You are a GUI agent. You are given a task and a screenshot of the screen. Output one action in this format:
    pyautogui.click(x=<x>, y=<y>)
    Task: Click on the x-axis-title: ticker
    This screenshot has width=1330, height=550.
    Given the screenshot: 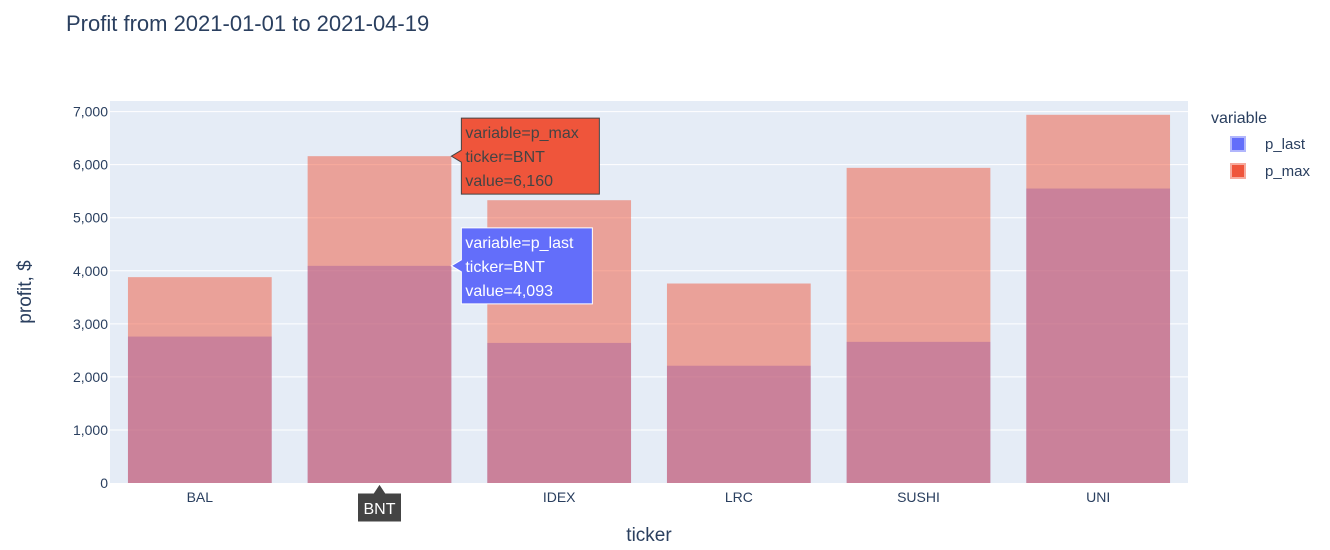 What is the action you would take?
    pyautogui.click(x=649, y=535)
    